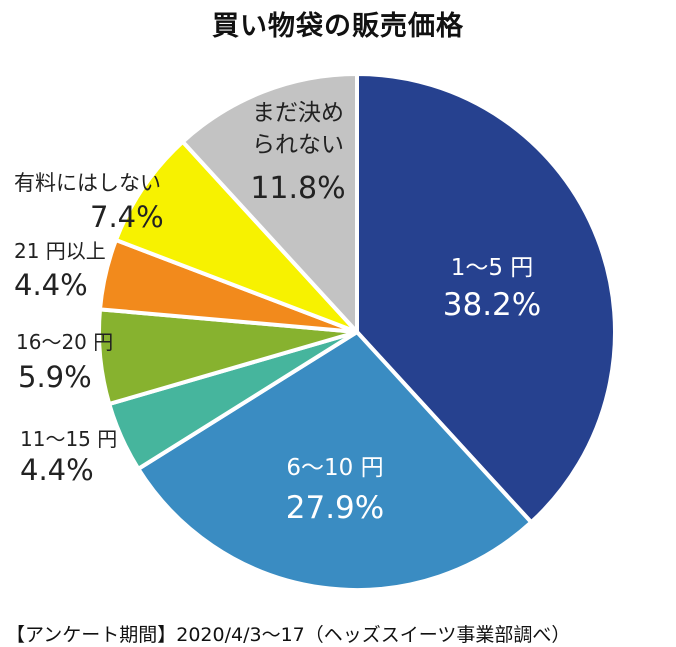 Image resolution: width=676 pixels, height=647 pixels. Describe the element at coordinates (492, 268) in the screenshot. I see `slice-label-0: 1〜5 円` at that location.